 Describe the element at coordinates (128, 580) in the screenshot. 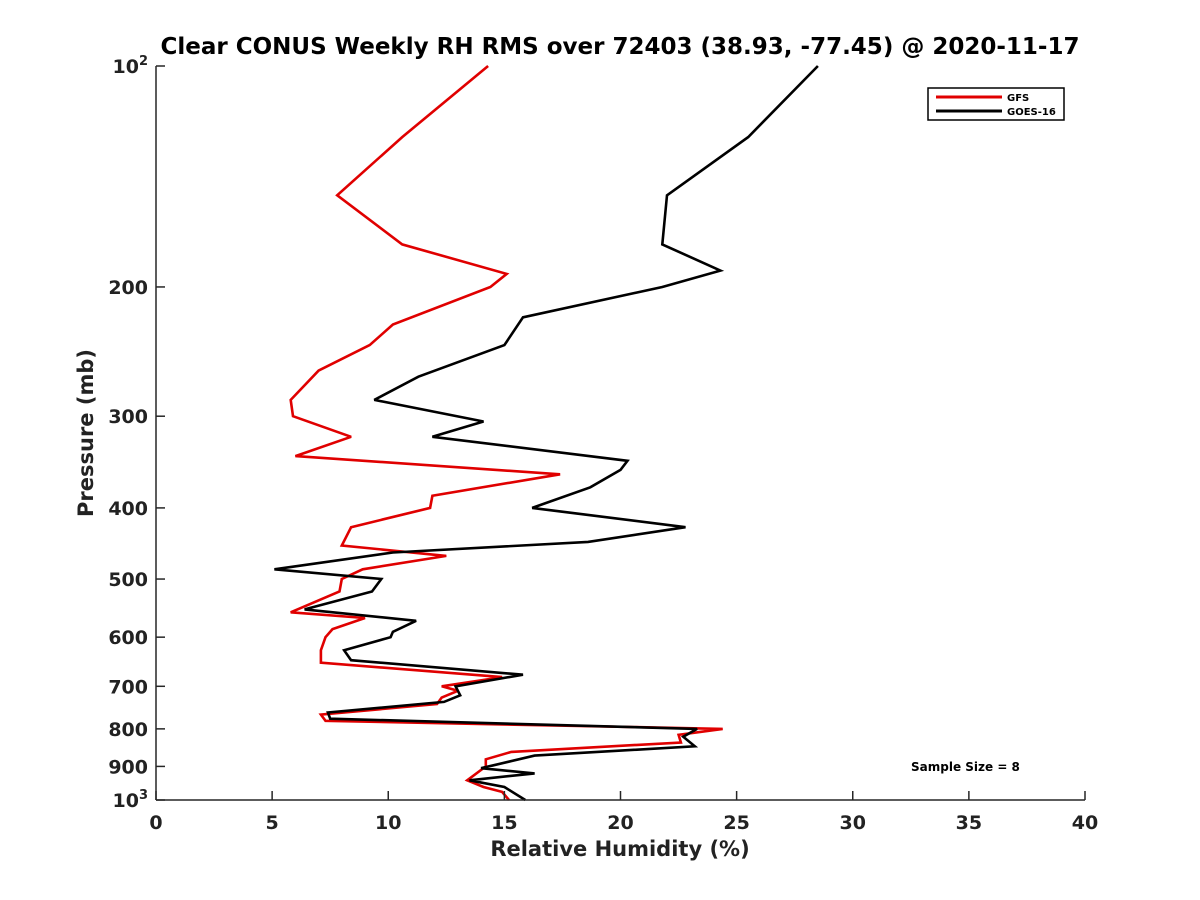

I see `y-tick-label: 500` at that location.